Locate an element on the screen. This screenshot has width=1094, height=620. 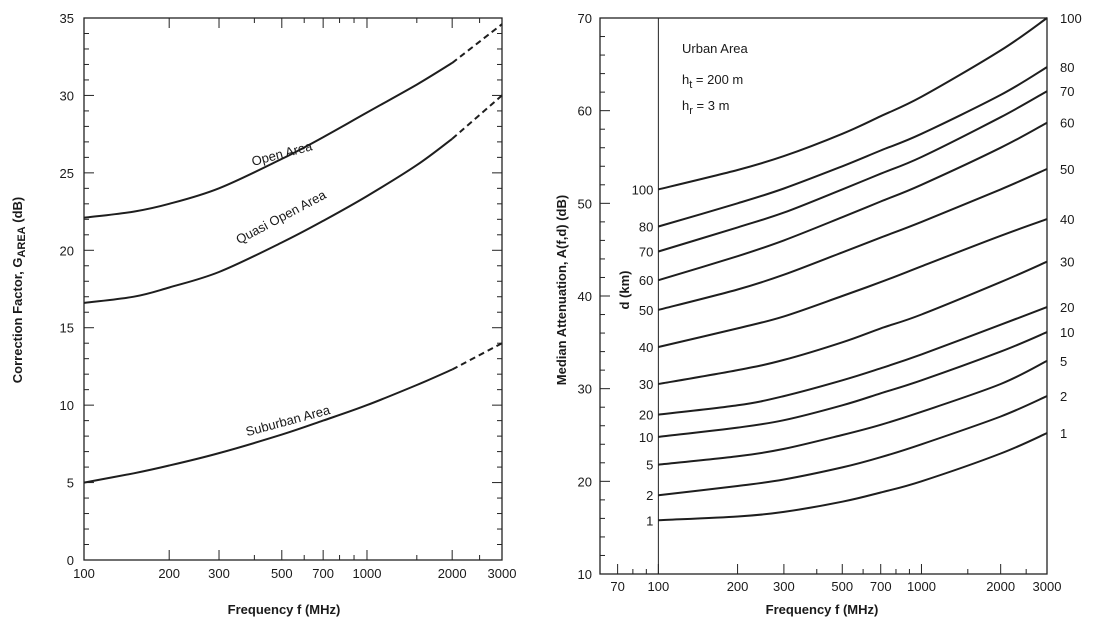
distance-axis-label: d (km) is located at coordinates (624, 290).